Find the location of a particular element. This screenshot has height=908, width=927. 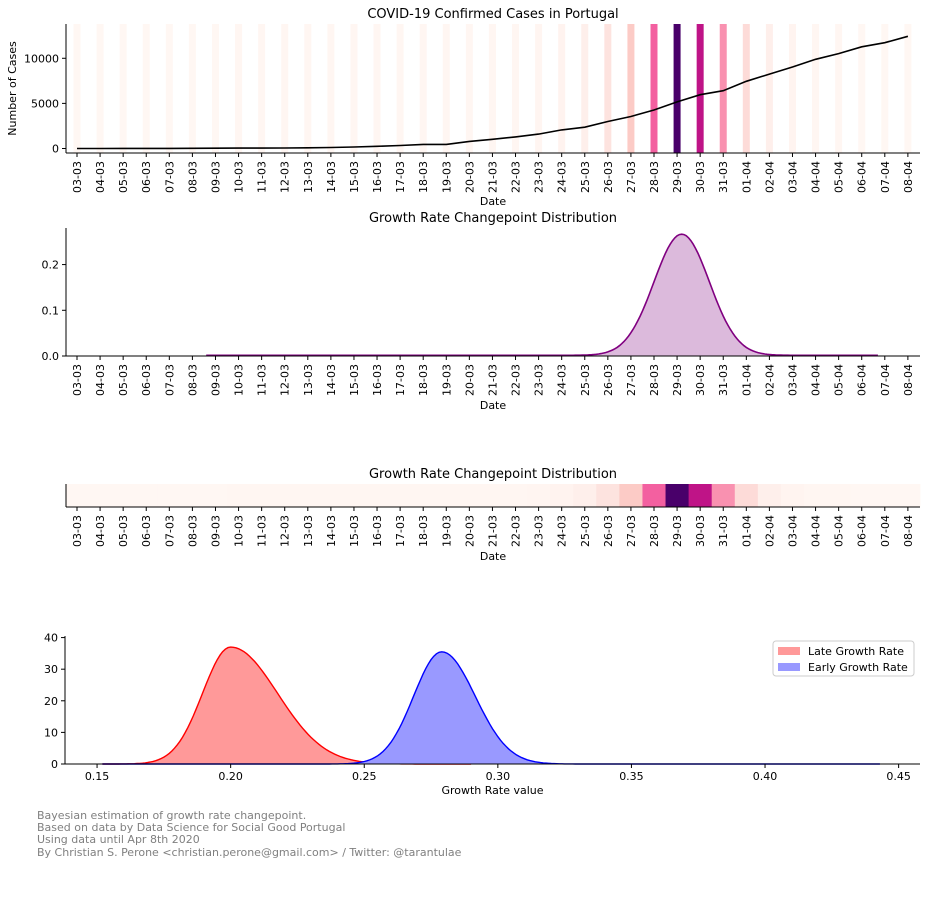

x-tick-label: 02-04 is located at coordinates (769, 531).